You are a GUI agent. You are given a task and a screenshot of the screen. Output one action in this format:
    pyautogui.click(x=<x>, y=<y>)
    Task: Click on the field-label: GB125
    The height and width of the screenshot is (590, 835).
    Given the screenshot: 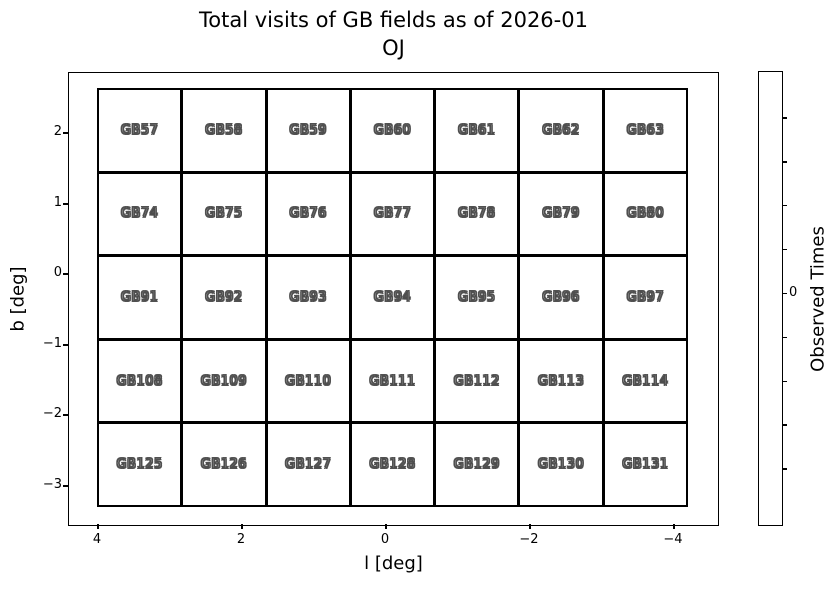 What is the action you would take?
    pyautogui.click(x=139, y=465)
    